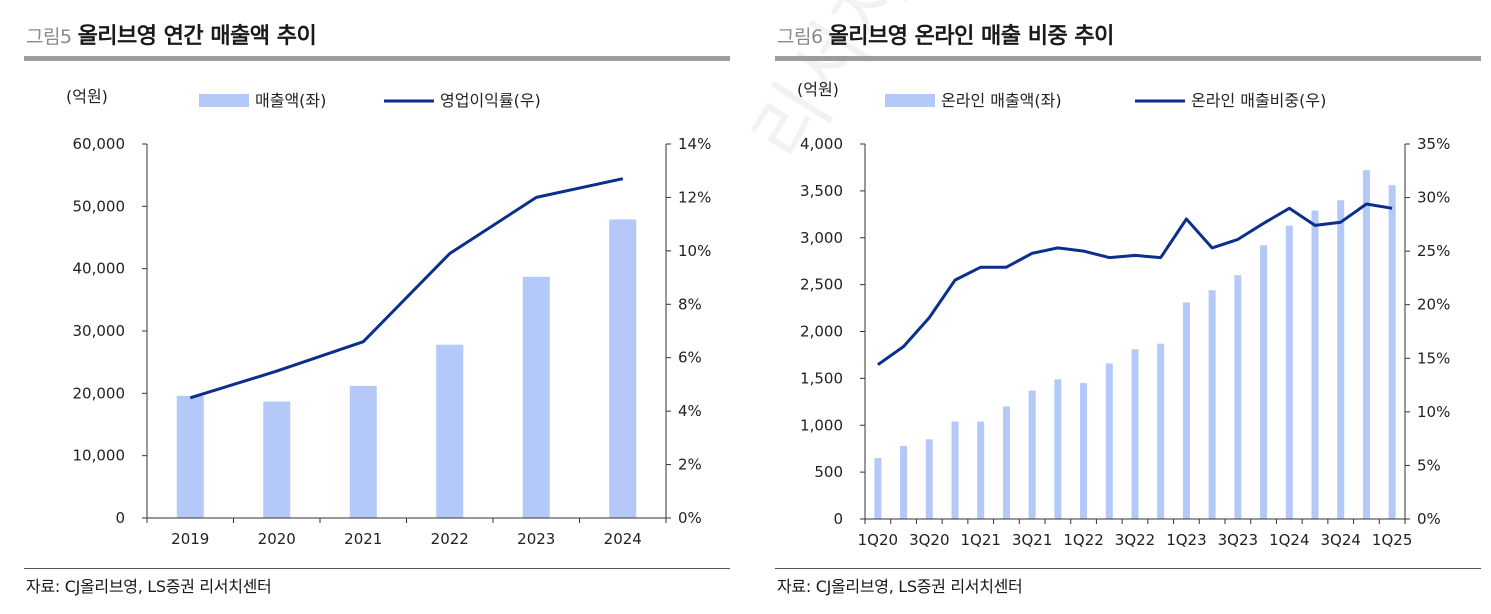 This screenshot has height=614, width=1491. What do you see at coordinates (623, 368) in the screenshot?
I see `bar-2024` at bounding box center [623, 368].